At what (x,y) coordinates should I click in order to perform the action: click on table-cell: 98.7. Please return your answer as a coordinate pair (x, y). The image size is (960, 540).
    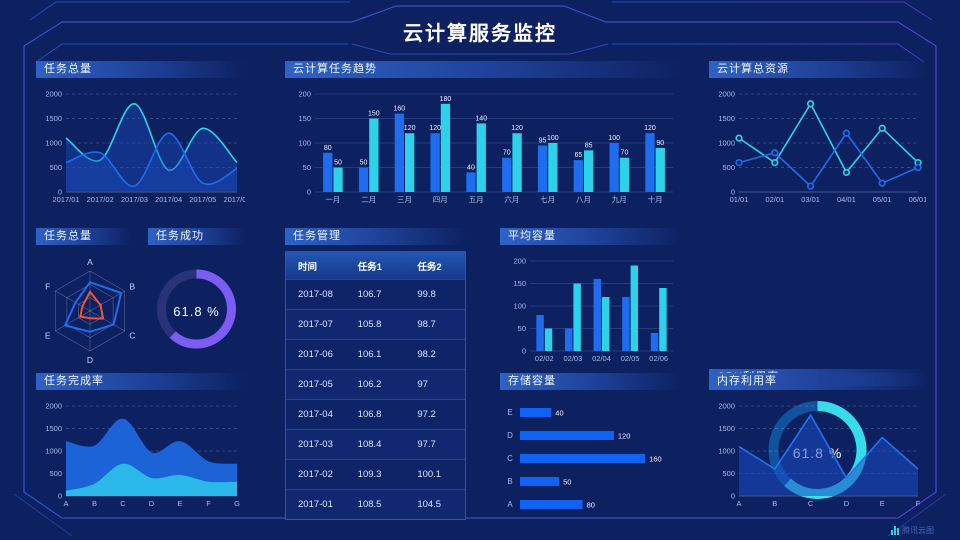
    Looking at the image, I should click on (435, 324).